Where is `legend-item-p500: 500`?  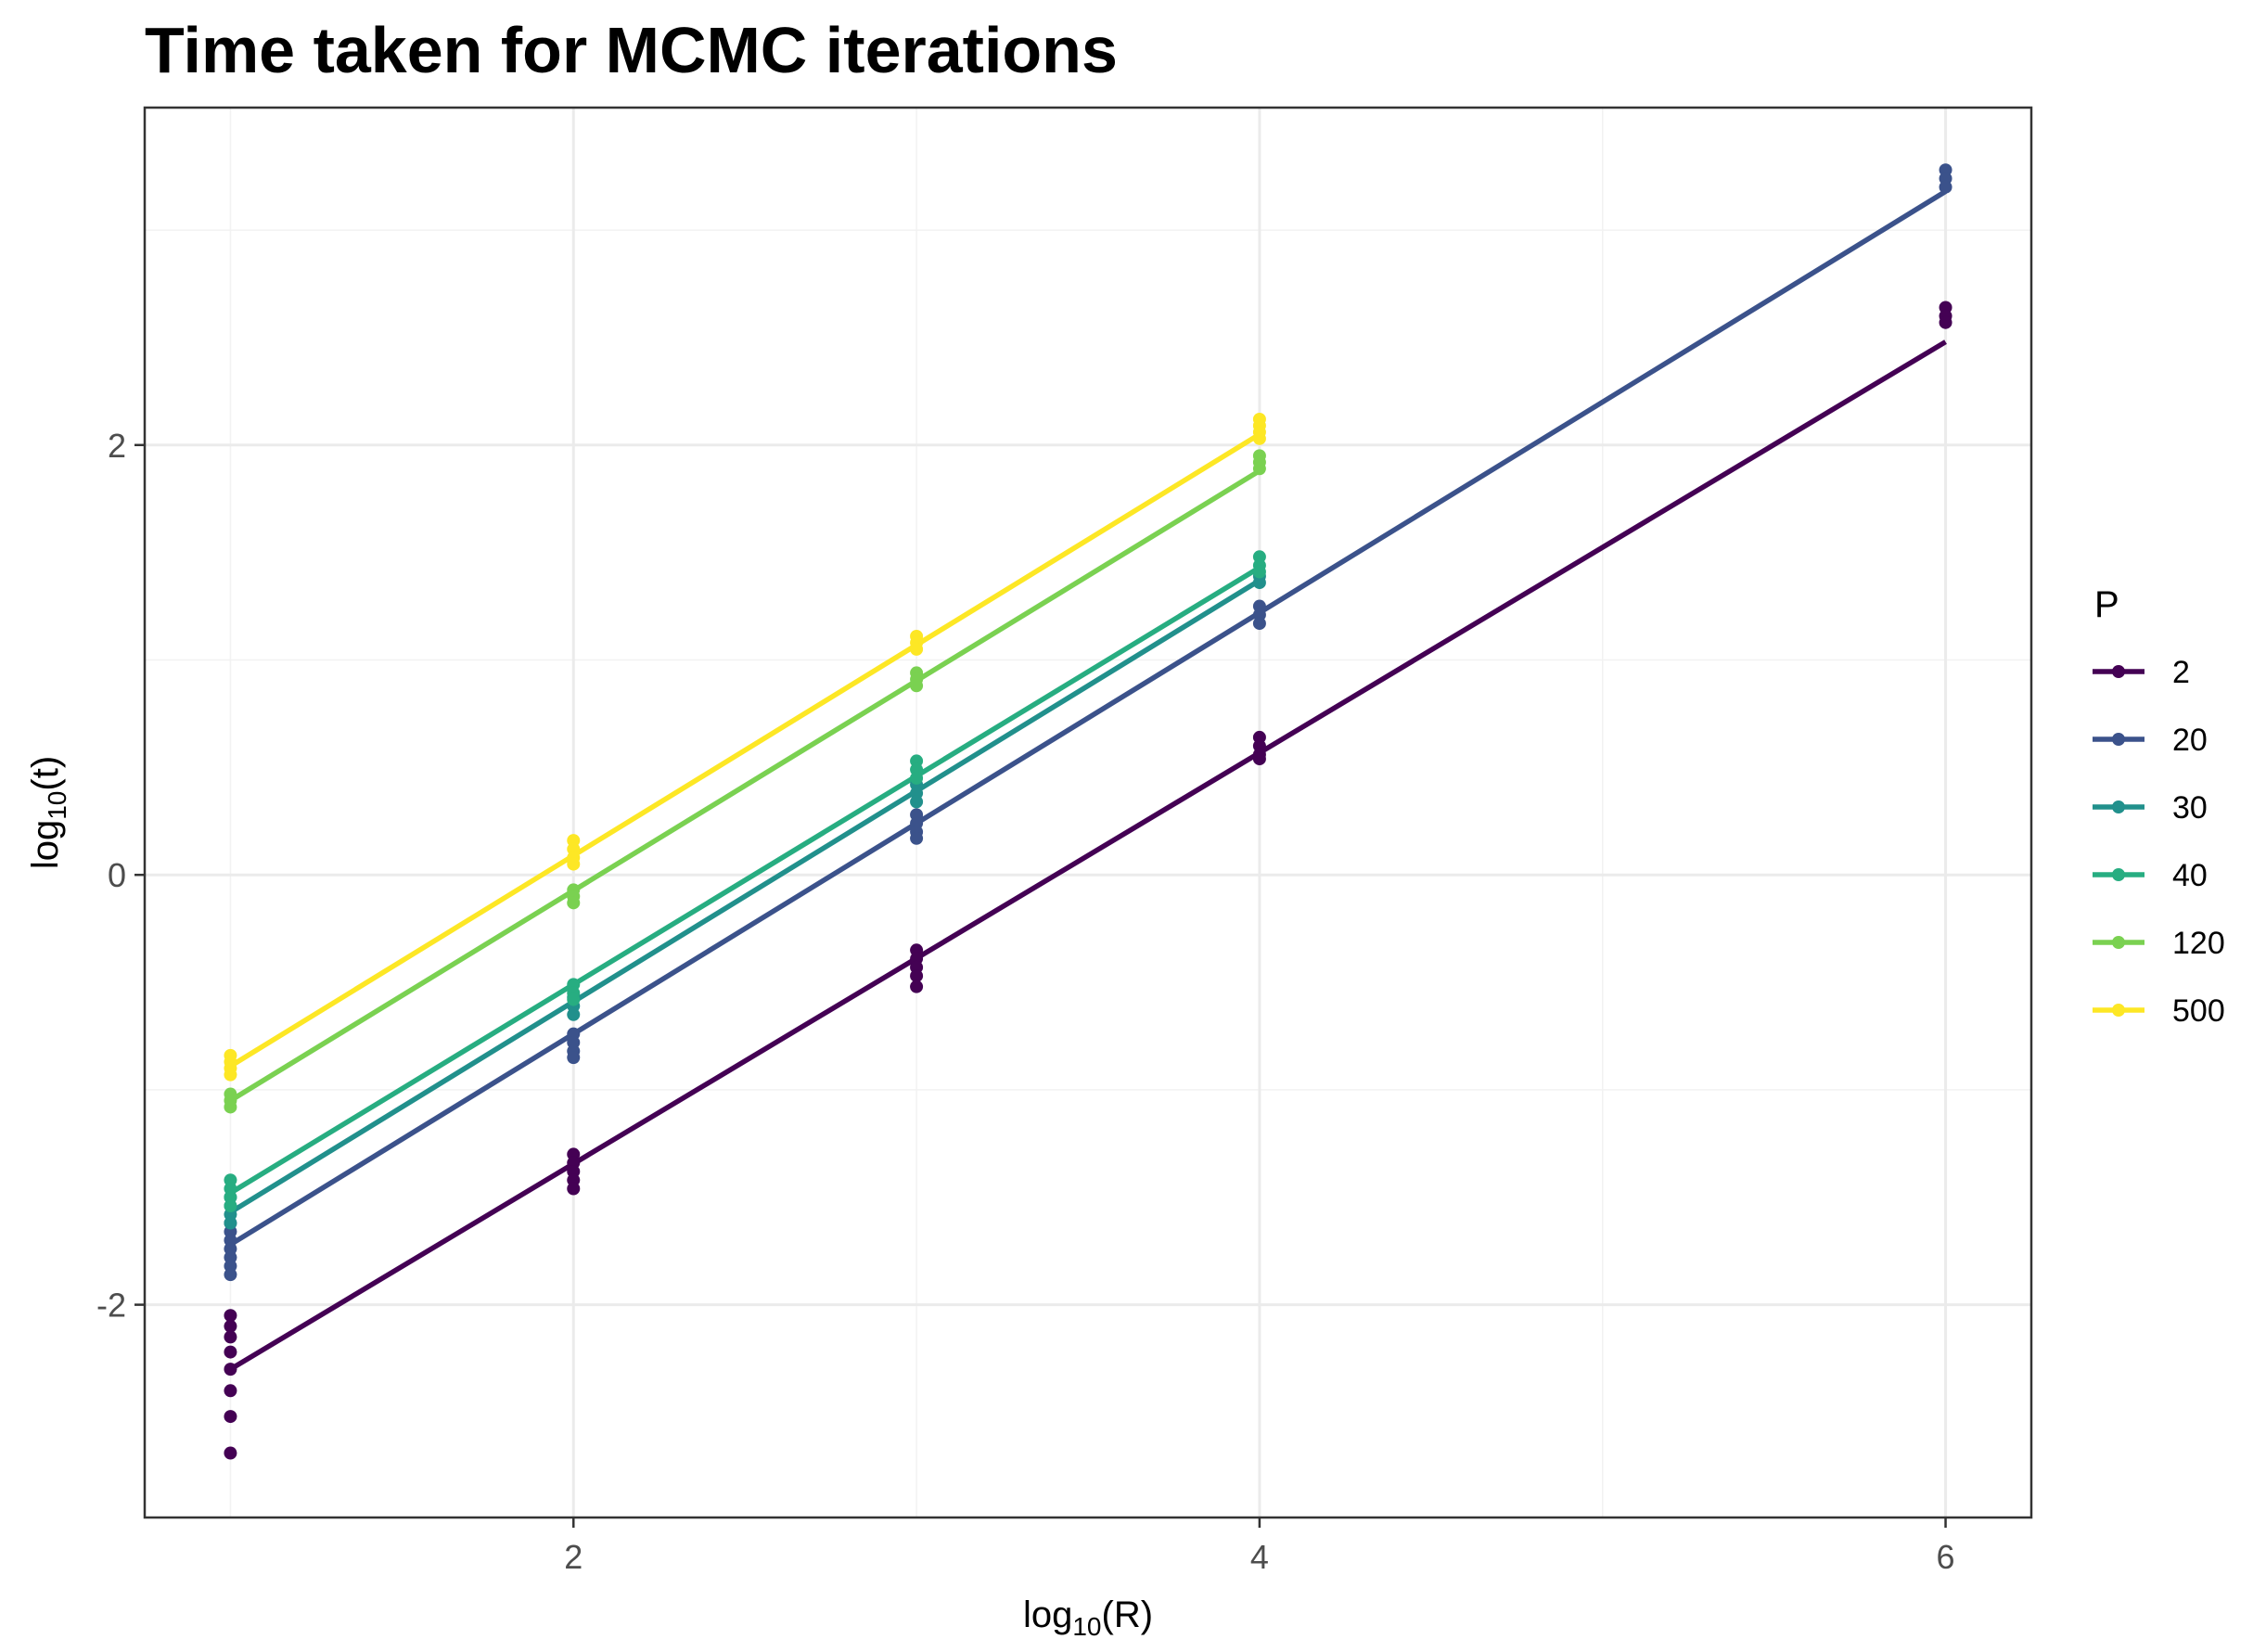
legend-item-p500: 500 is located at coordinates (2159, 1011).